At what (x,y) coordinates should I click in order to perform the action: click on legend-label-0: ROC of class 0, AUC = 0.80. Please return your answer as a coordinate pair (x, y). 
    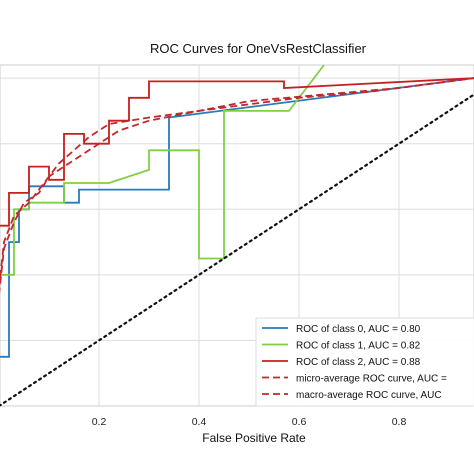
    Looking at the image, I should click on (358, 329).